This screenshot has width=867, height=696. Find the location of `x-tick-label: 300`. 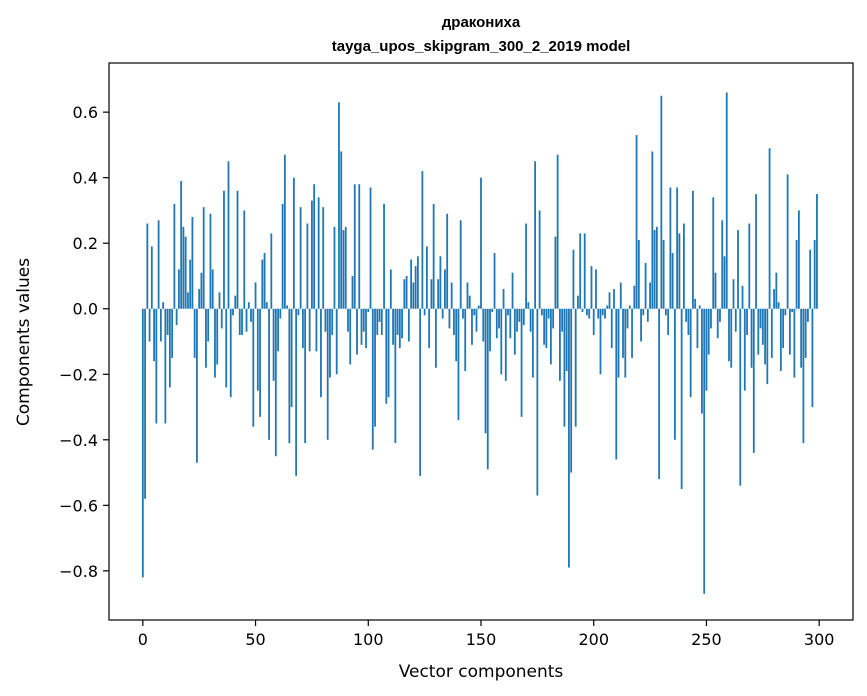

x-tick-label: 300 is located at coordinates (819, 639).